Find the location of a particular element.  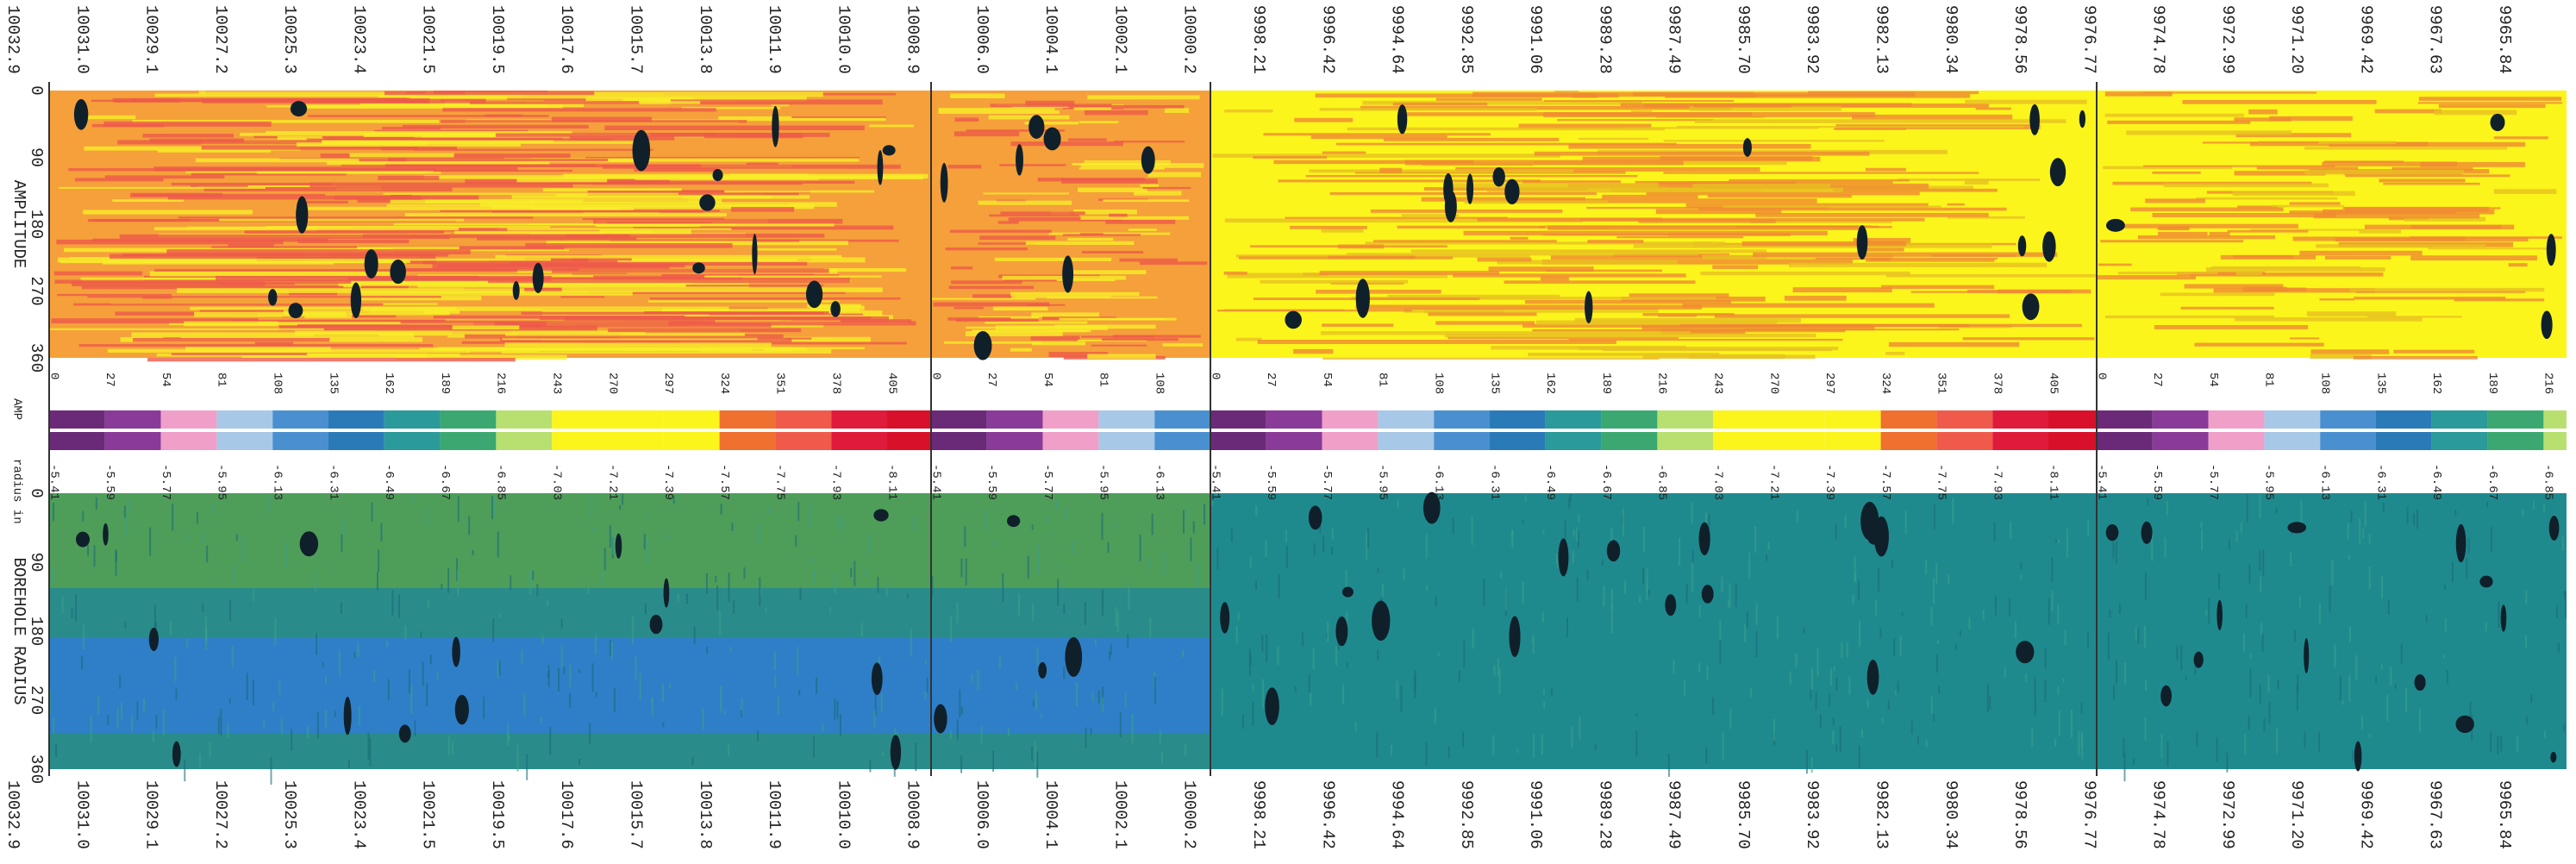

amp-scale-tick: 81 is located at coordinates (1383, 380).